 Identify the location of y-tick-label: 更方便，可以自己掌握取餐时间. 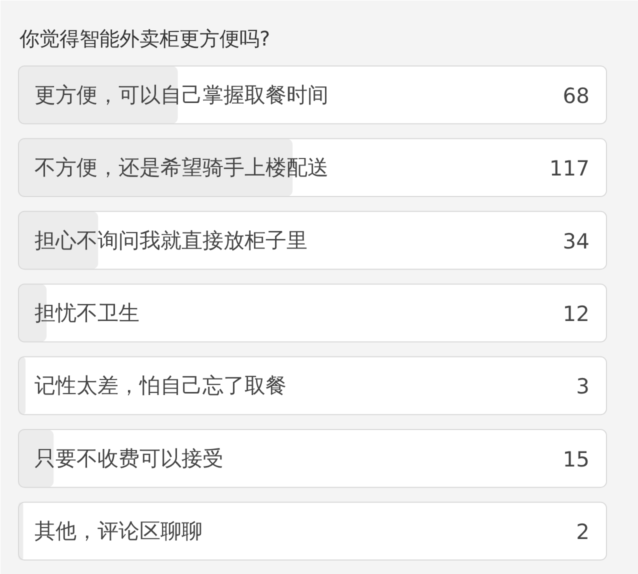
(181, 94).